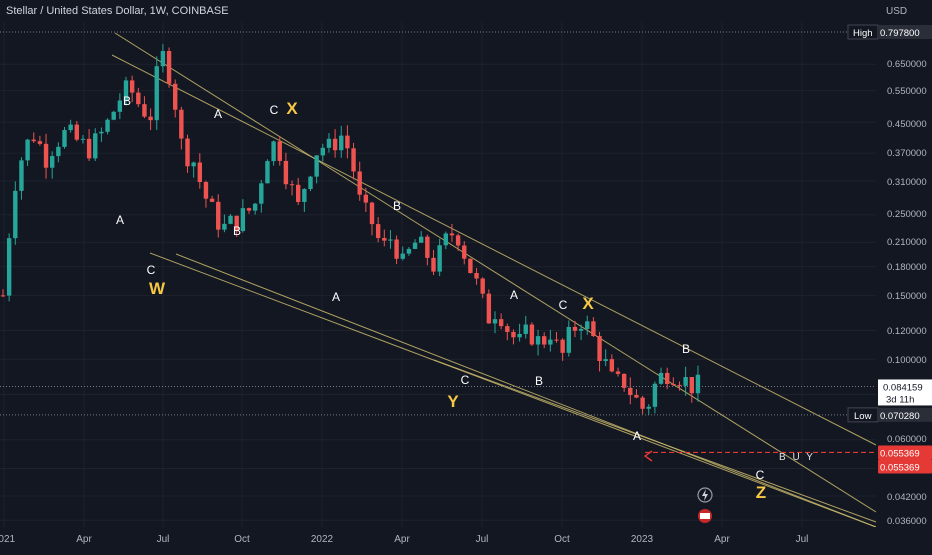  I want to click on time-axis-bg, so click(466, 538).